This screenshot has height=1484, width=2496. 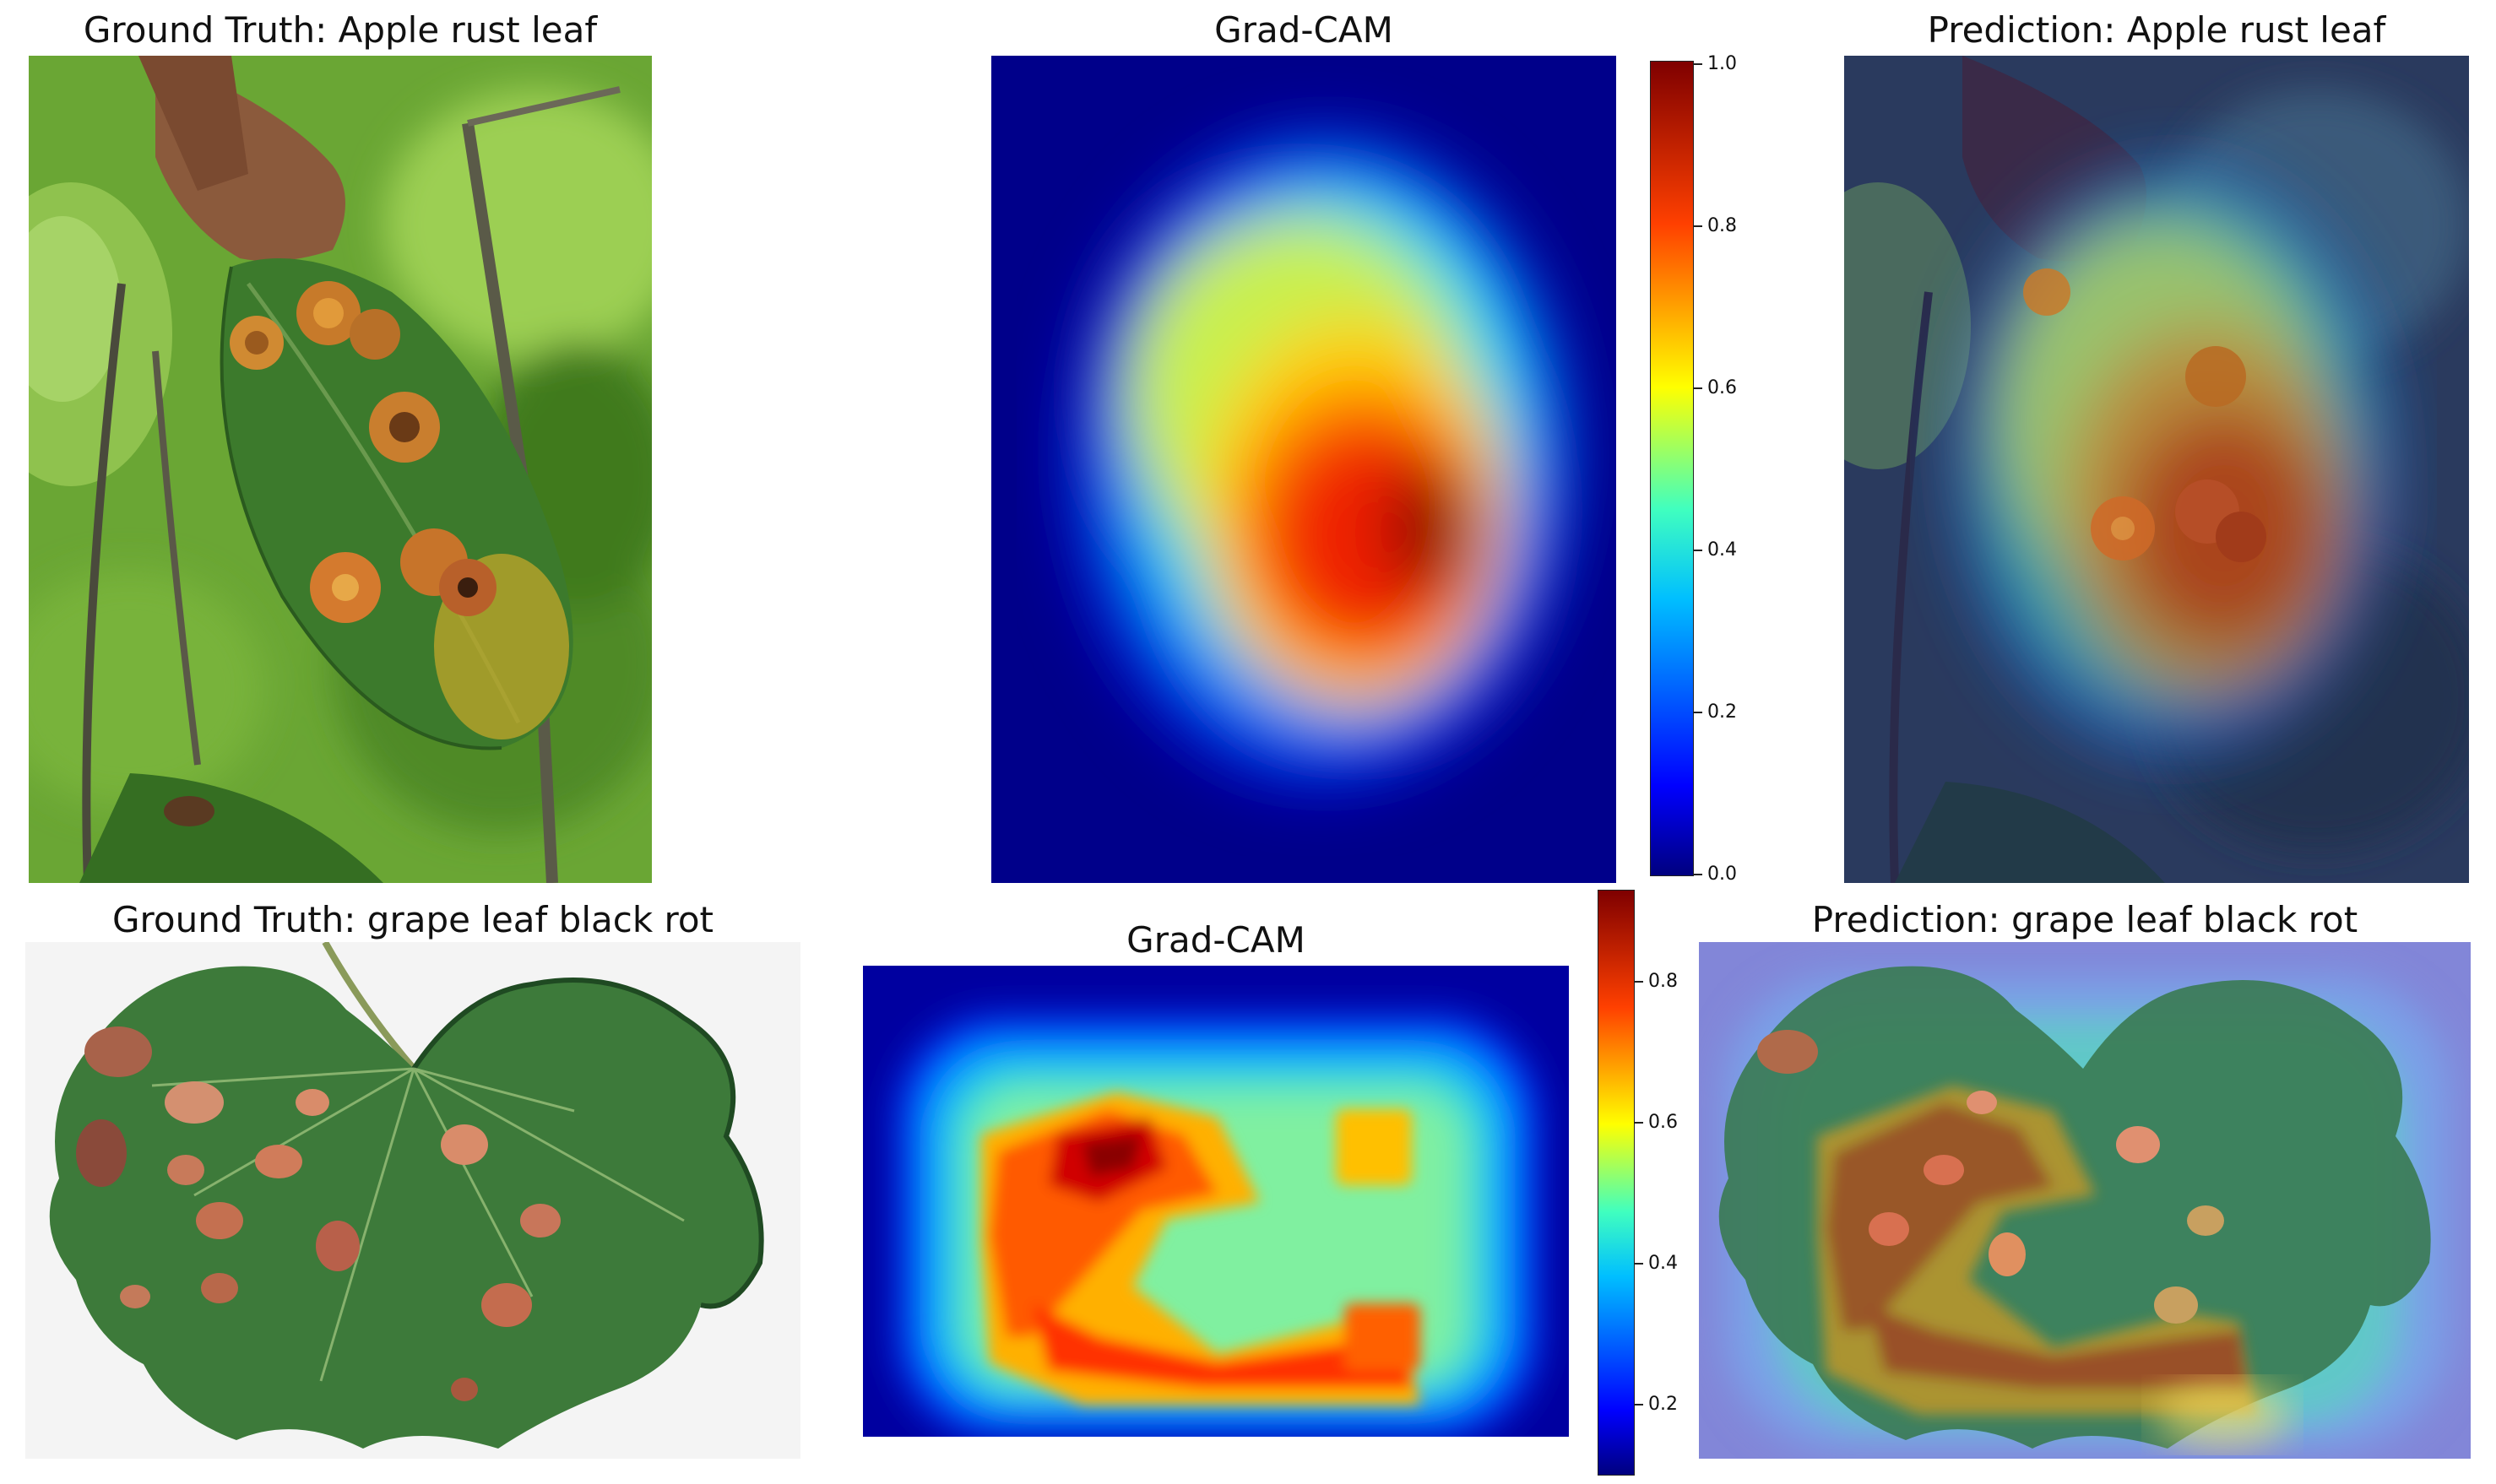 What do you see at coordinates (1663, 1264) in the screenshot?
I see `row2-colorbar-tick-label: 0.4` at bounding box center [1663, 1264].